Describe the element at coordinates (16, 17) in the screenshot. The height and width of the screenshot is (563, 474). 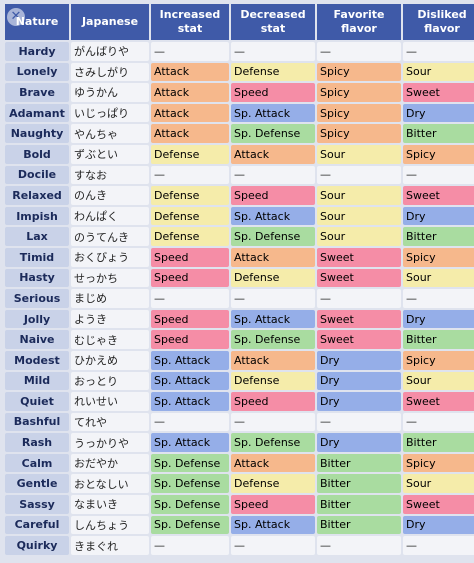
I see `close-icon: ✕` at that location.